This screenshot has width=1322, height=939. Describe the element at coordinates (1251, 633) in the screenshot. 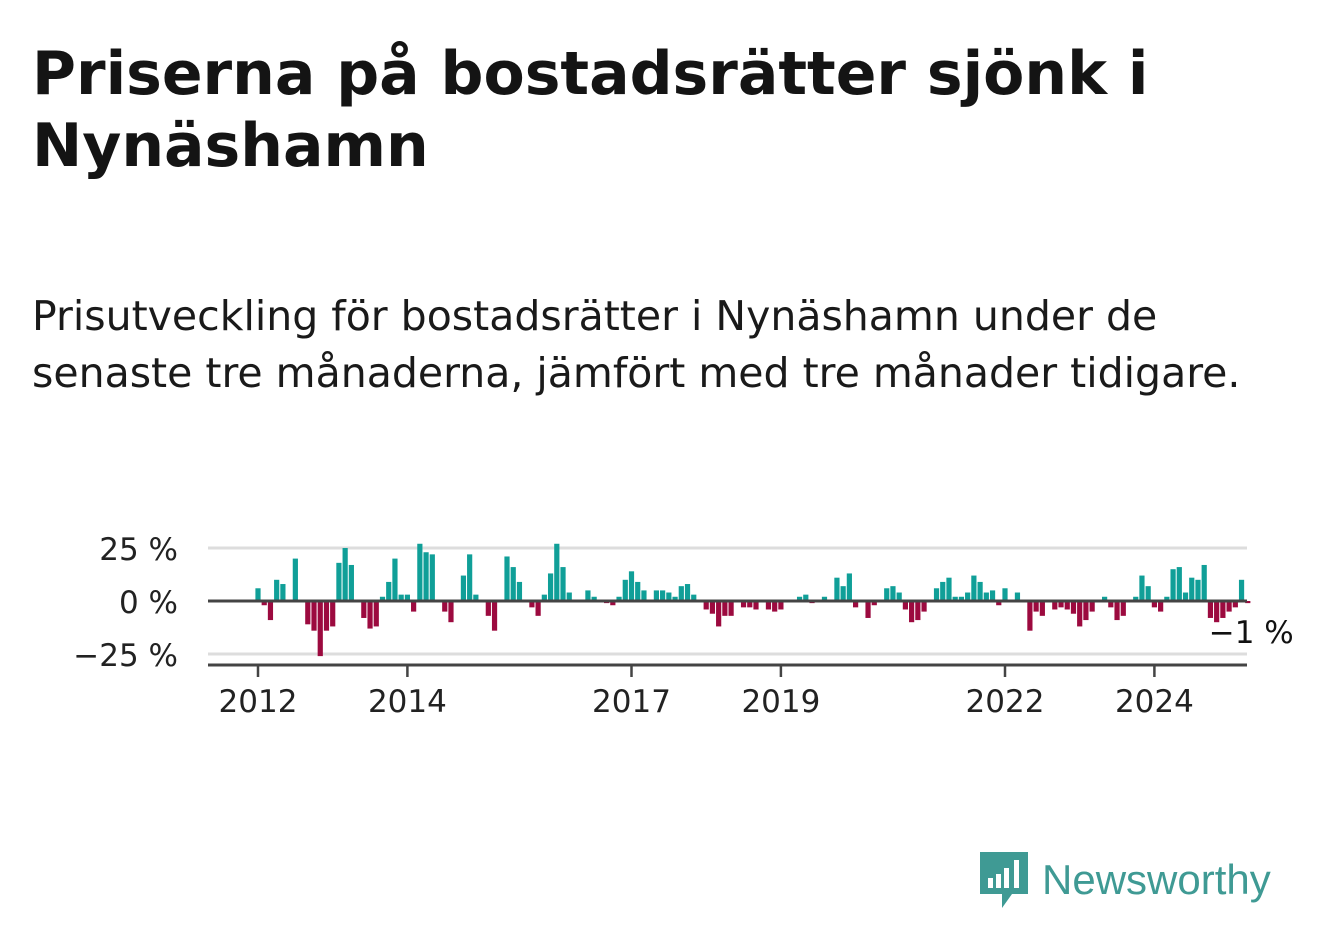

I see `value-annotation: −1 %` at that location.